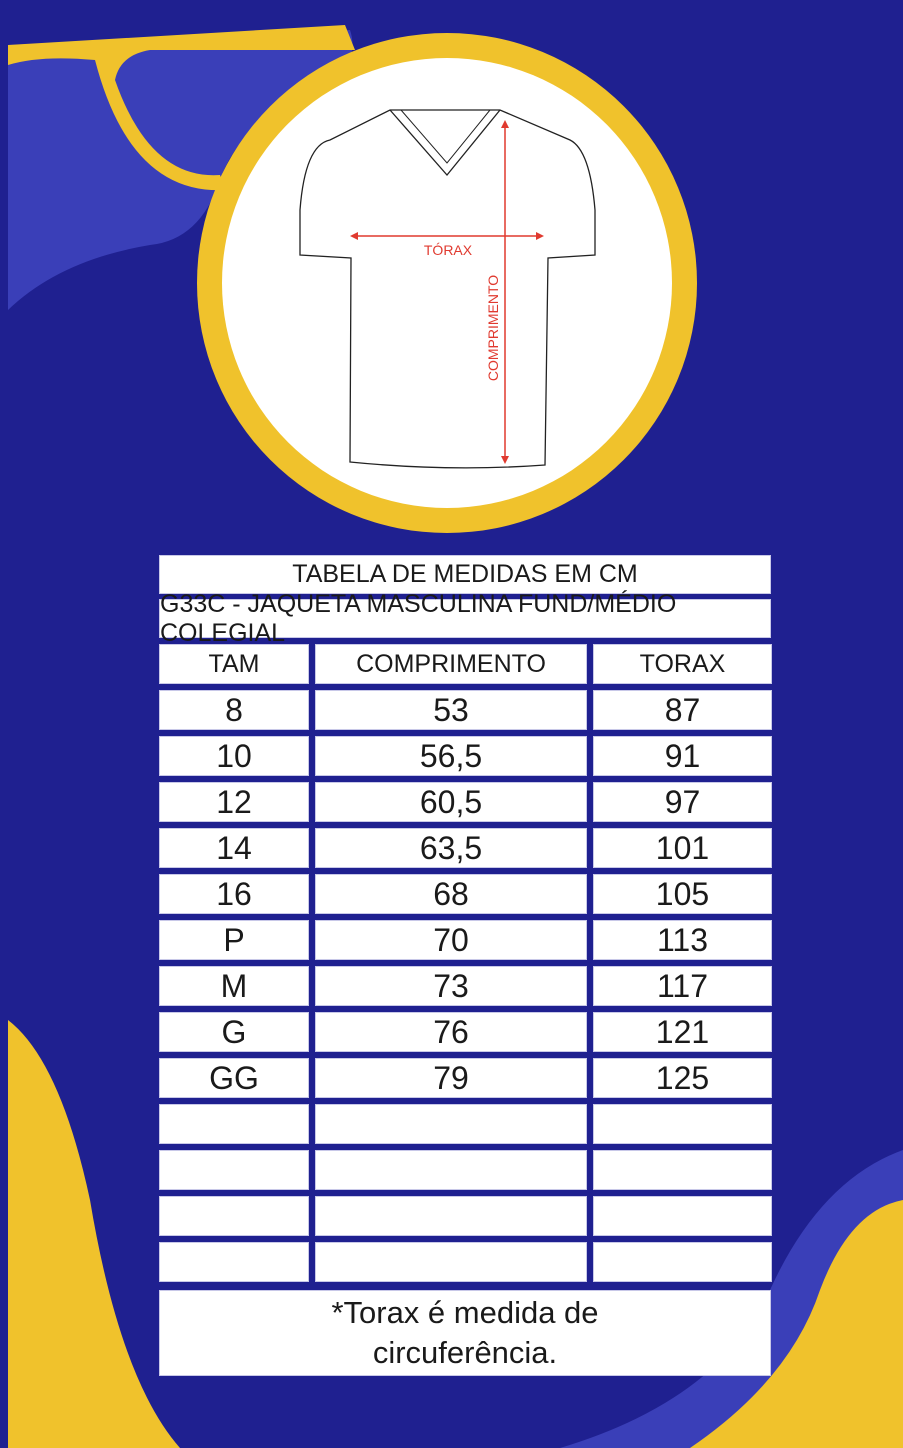  What do you see at coordinates (234, 756) in the screenshot?
I see `table-cell-size: 10` at bounding box center [234, 756].